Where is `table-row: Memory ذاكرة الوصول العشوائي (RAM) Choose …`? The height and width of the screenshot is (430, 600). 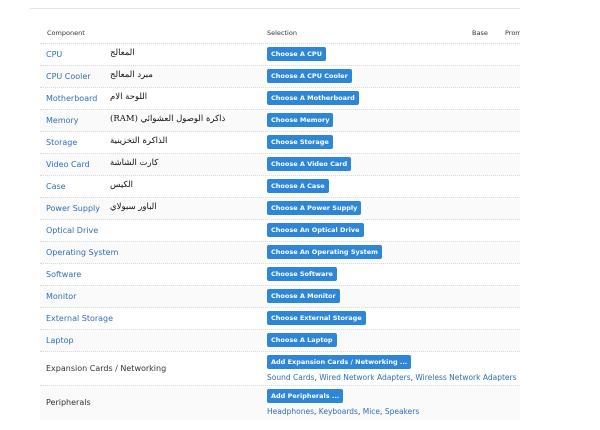
table-row: Memory ذاكرة الوصول العشوائي (RAM) Choose … is located at coordinates (280, 120).